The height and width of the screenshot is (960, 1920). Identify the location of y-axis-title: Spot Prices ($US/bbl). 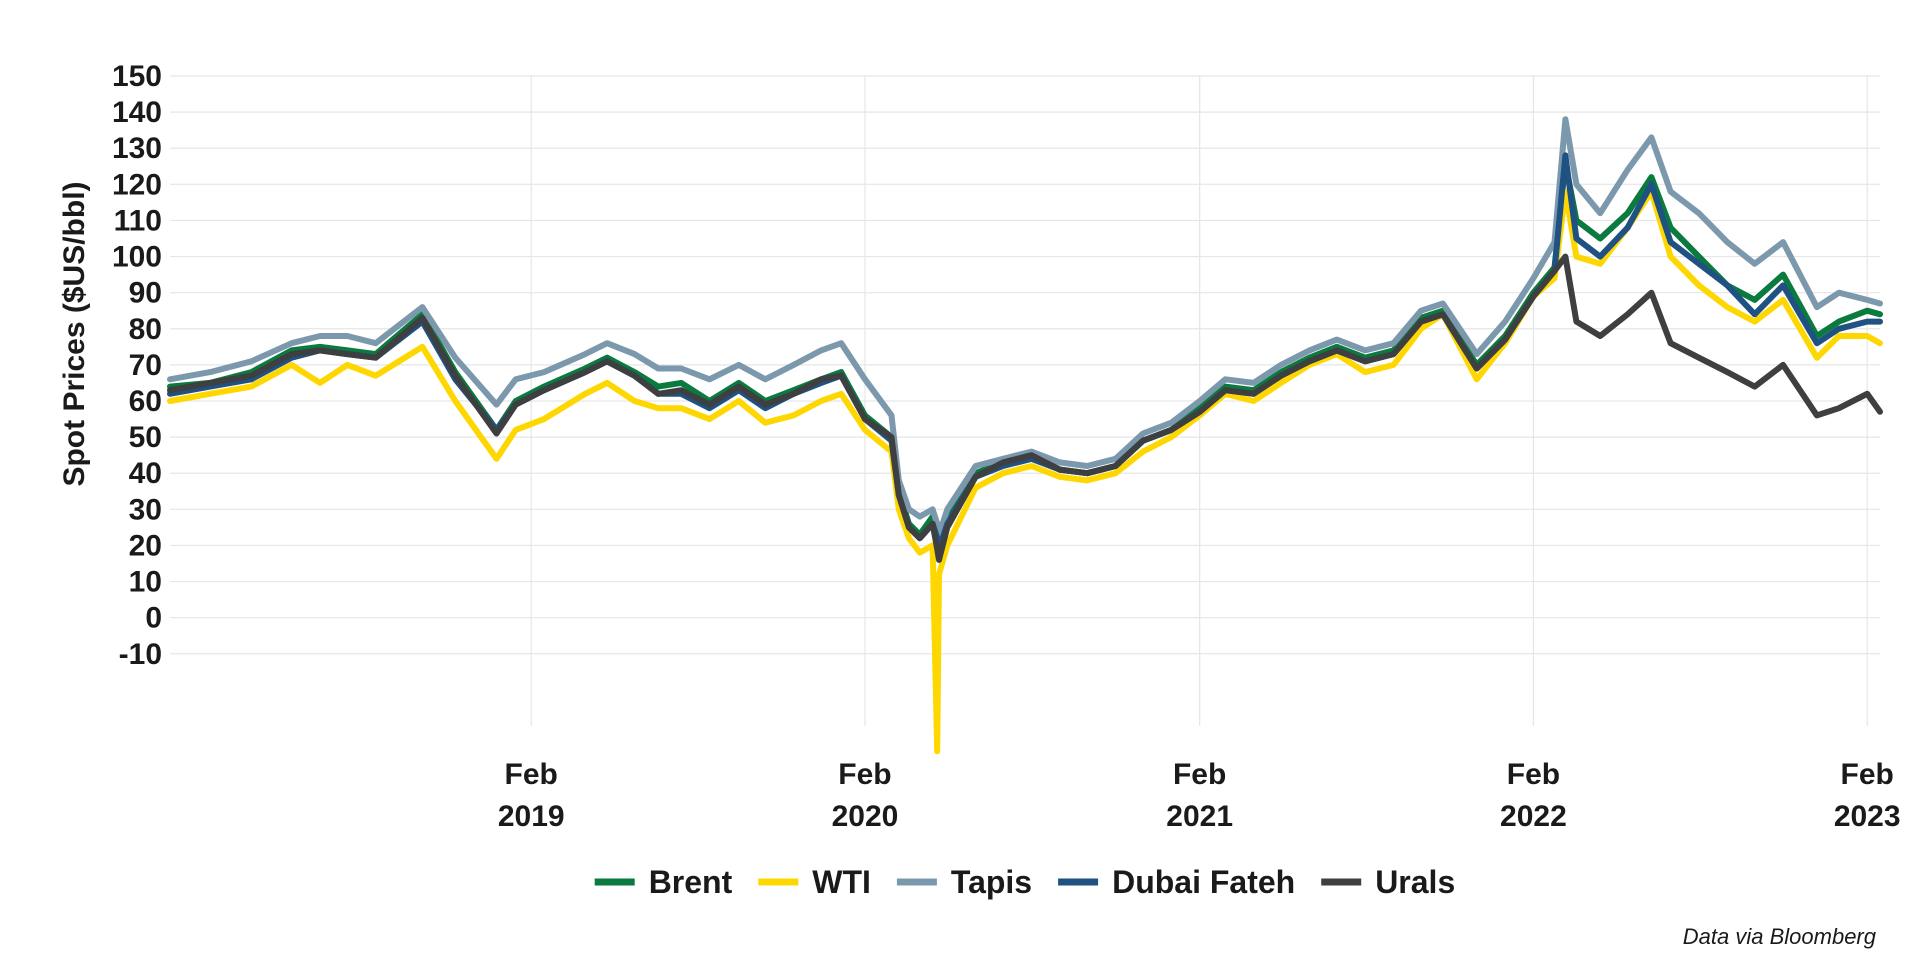
(74, 333).